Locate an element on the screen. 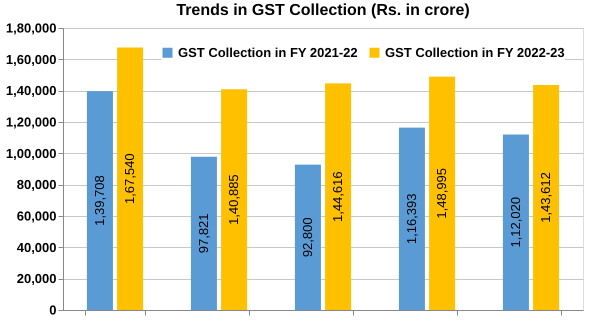  y-tick-label: 1,40,000 is located at coordinates (31, 90).